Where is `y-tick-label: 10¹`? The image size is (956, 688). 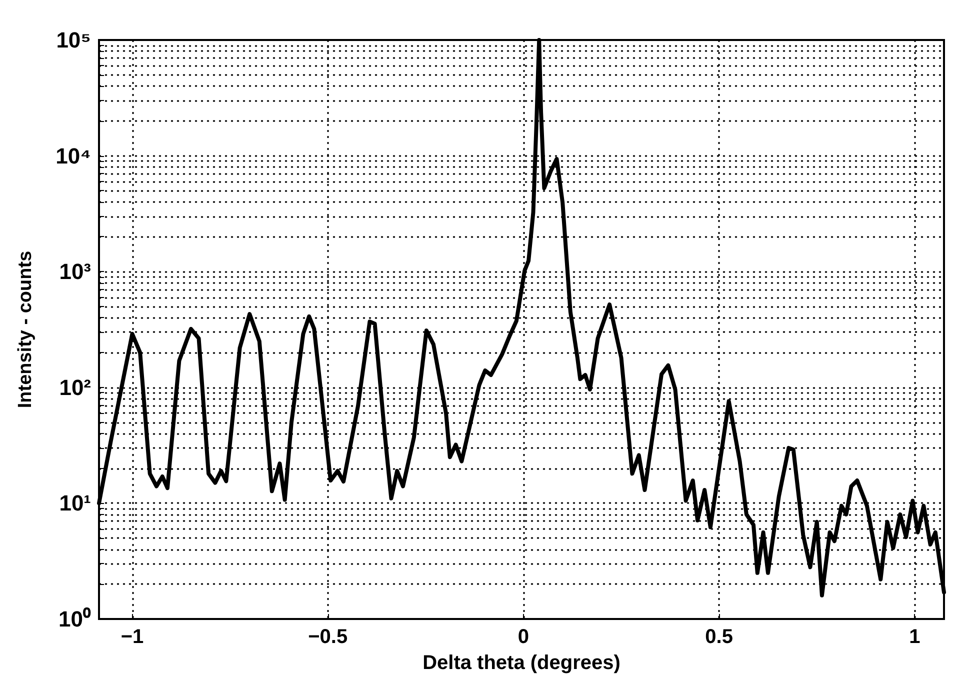 y-tick-label: 10¹ is located at coordinates (75, 503).